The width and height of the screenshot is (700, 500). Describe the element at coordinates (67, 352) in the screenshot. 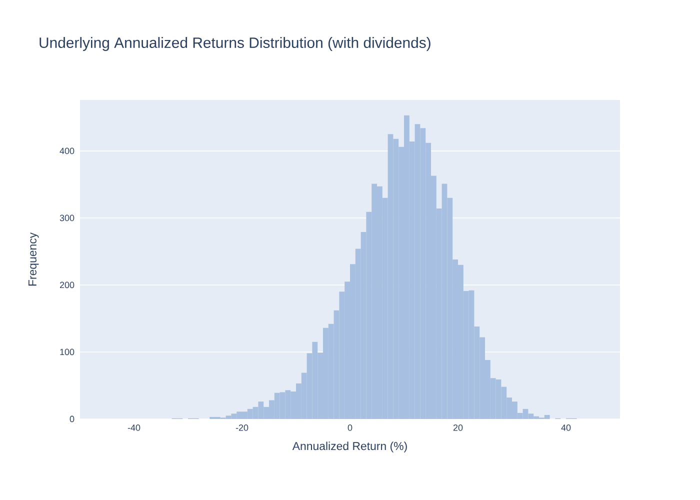

I see `y-tick-label: 100` at that location.